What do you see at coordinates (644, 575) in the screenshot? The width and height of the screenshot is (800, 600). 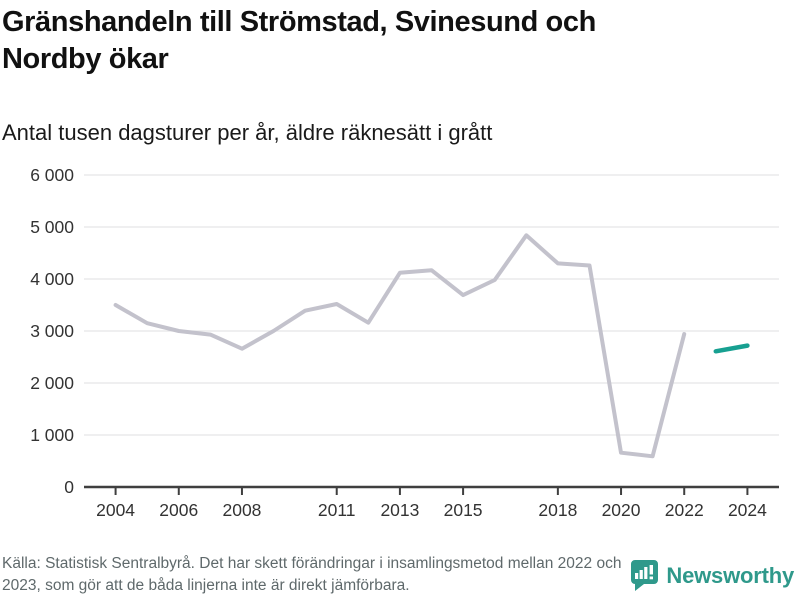 I see `bar-chart-speech-bubble-icon` at bounding box center [644, 575].